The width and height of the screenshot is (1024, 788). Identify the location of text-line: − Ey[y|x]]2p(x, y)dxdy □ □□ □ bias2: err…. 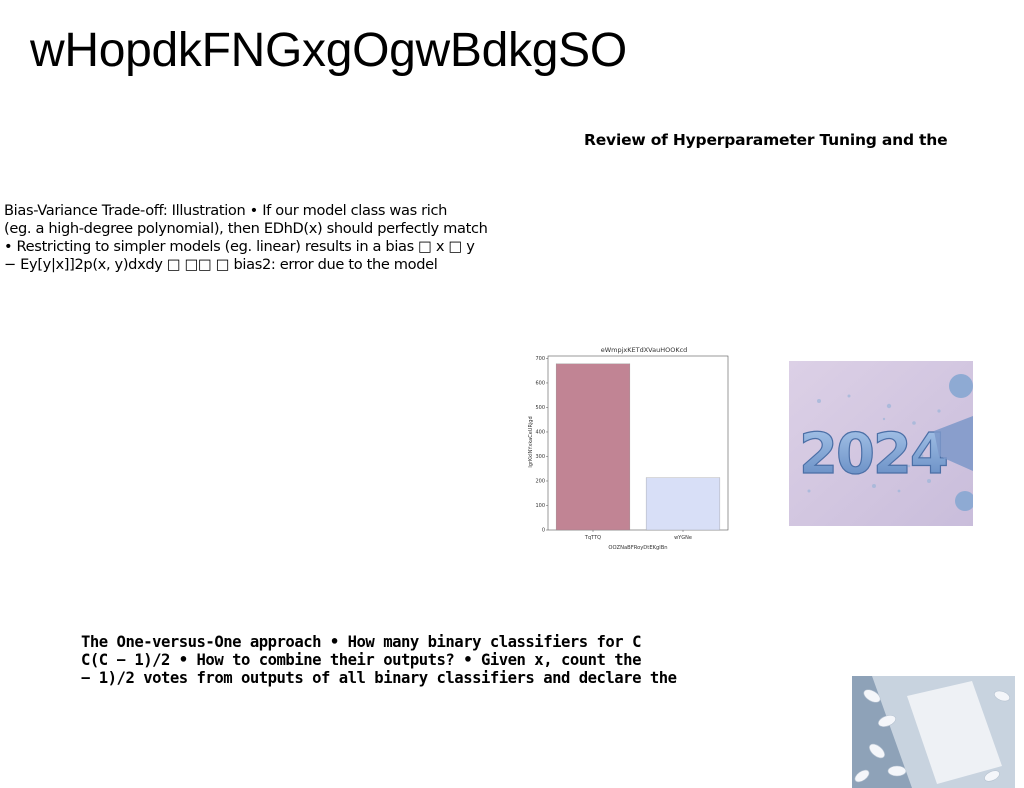
(221, 264).